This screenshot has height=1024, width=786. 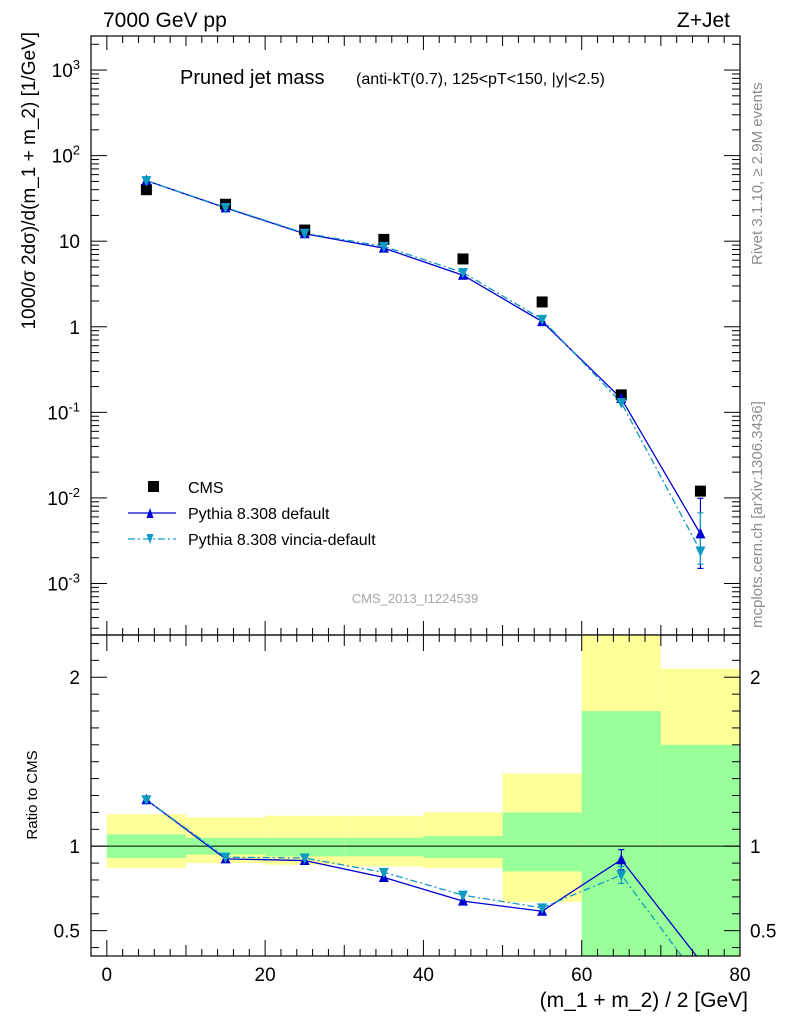 I want to click on ratio-y-tick-label-right: 1, so click(x=755, y=847).